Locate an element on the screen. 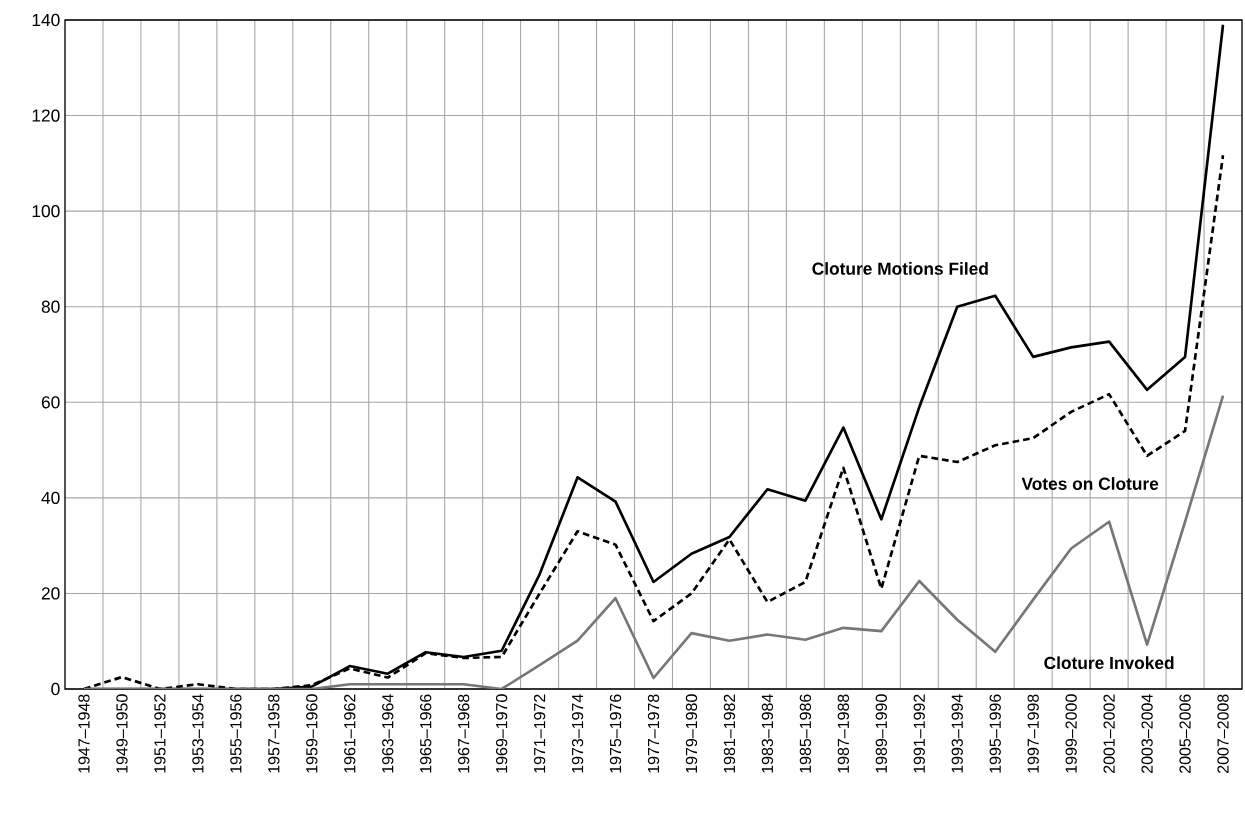 The width and height of the screenshot is (1245, 829). x-tick-label: 1987–1988 is located at coordinates (843, 733).